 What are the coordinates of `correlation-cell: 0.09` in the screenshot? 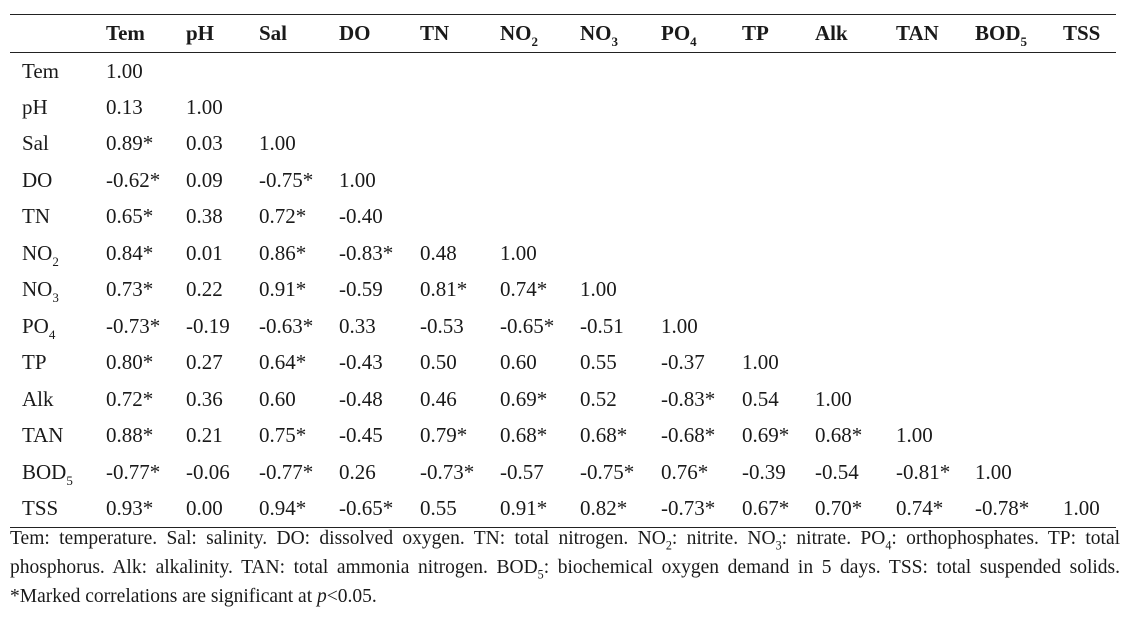 It's located at (204, 179).